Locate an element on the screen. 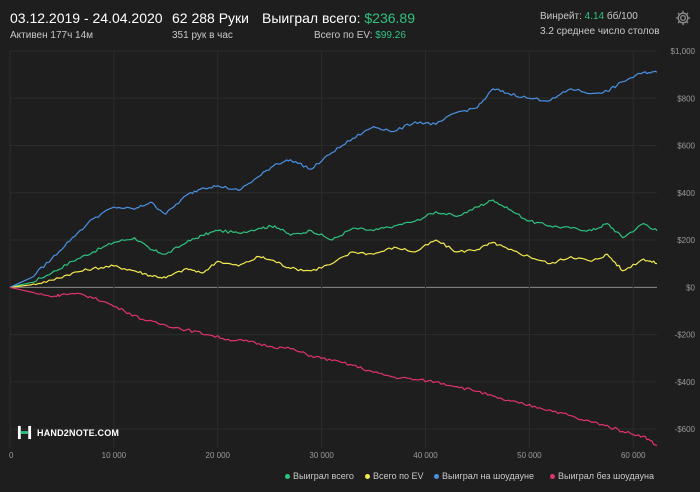 This screenshot has height=492, width=700. x-tick-label: 40 000 is located at coordinates (425, 455).